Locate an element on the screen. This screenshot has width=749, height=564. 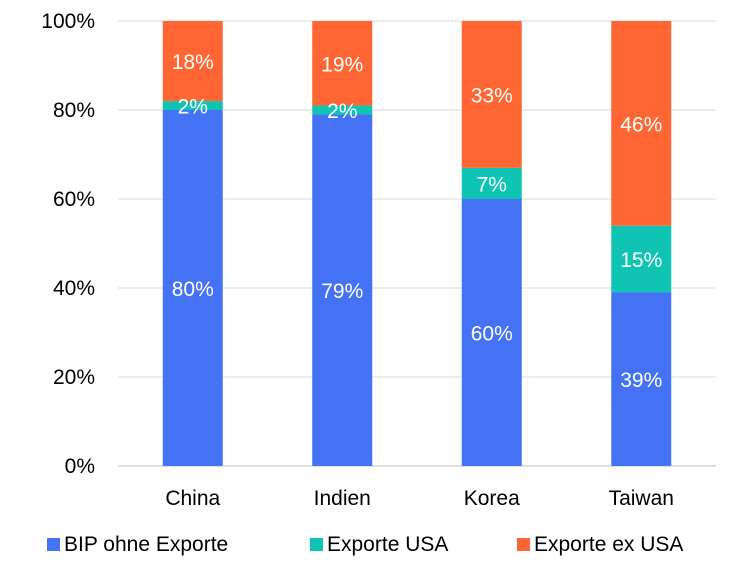
category-label: Indien is located at coordinates (342, 498).